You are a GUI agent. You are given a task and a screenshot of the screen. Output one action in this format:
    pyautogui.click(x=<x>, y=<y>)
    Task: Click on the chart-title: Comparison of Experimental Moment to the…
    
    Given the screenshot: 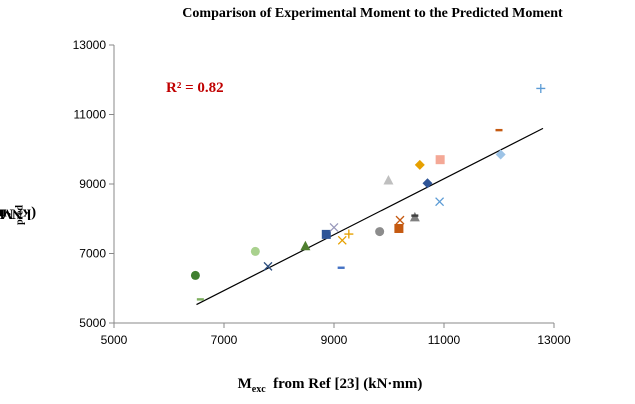 What is the action you would take?
    pyautogui.click(x=372, y=13)
    